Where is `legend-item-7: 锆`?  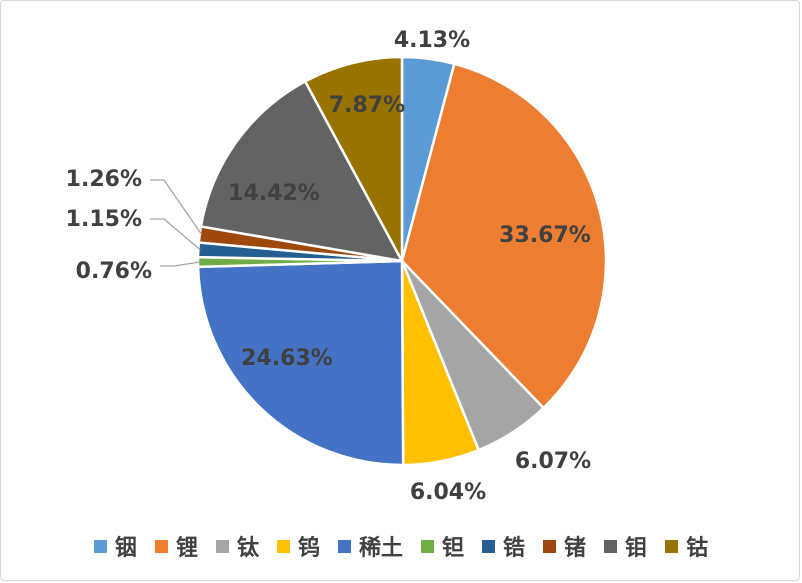 legend-item-7: 锆 is located at coordinates (503, 546).